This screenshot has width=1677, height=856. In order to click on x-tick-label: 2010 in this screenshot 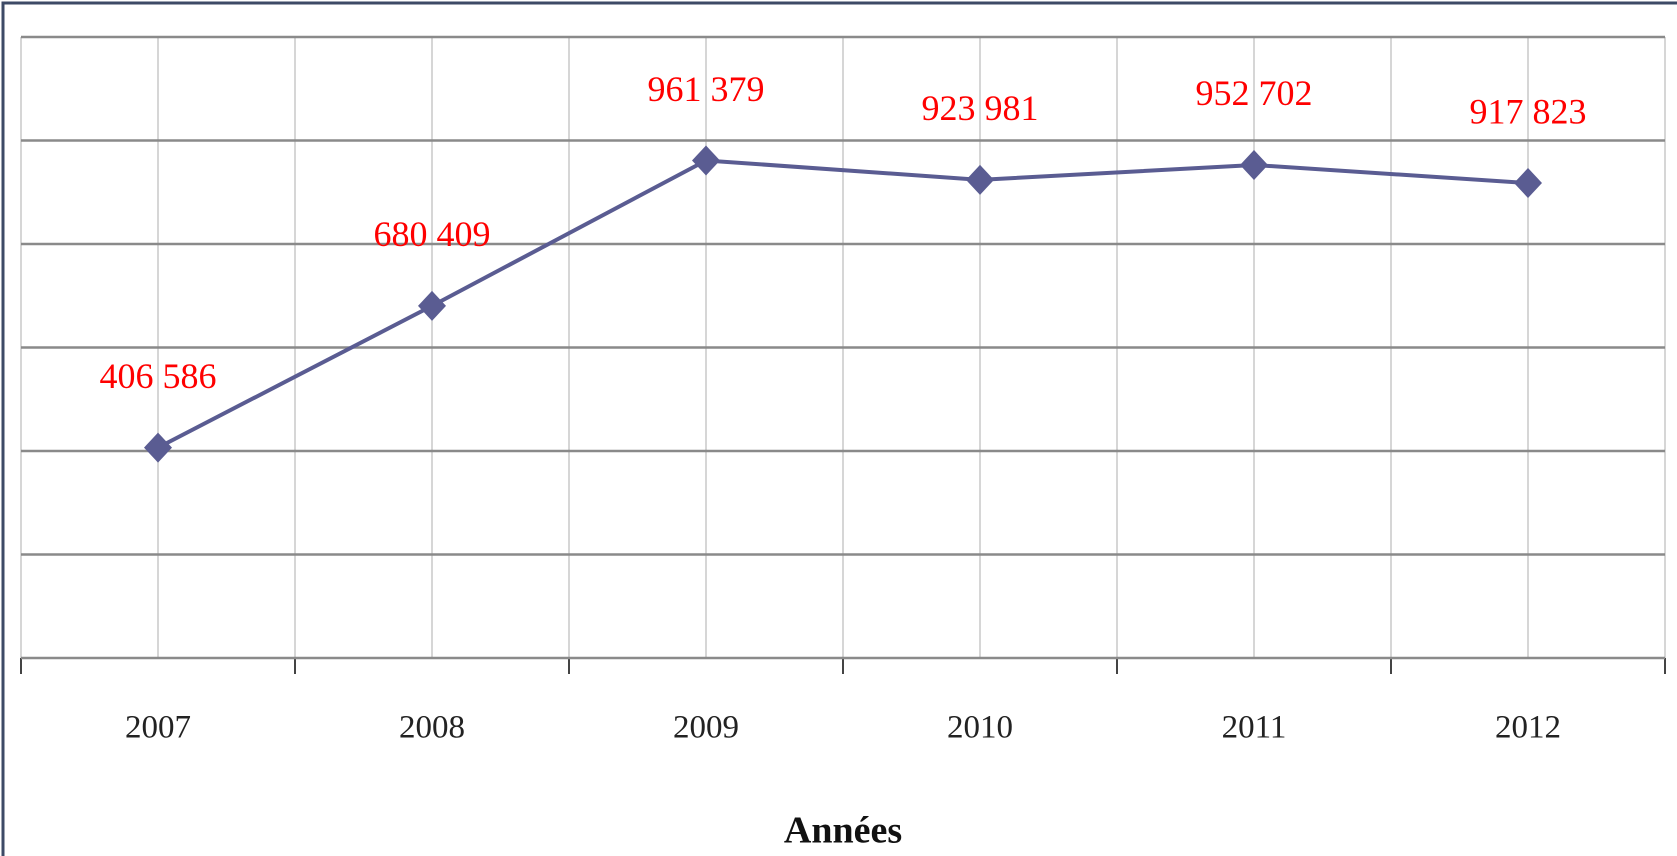, I will do `click(980, 728)`.